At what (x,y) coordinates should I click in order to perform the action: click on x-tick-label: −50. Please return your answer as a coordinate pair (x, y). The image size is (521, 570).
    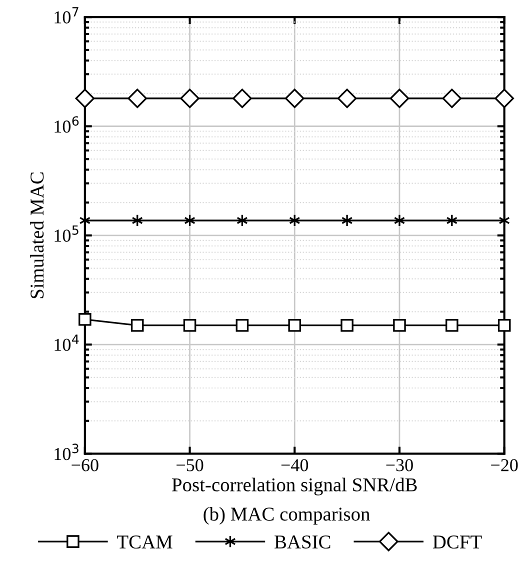
    Looking at the image, I should click on (190, 465).